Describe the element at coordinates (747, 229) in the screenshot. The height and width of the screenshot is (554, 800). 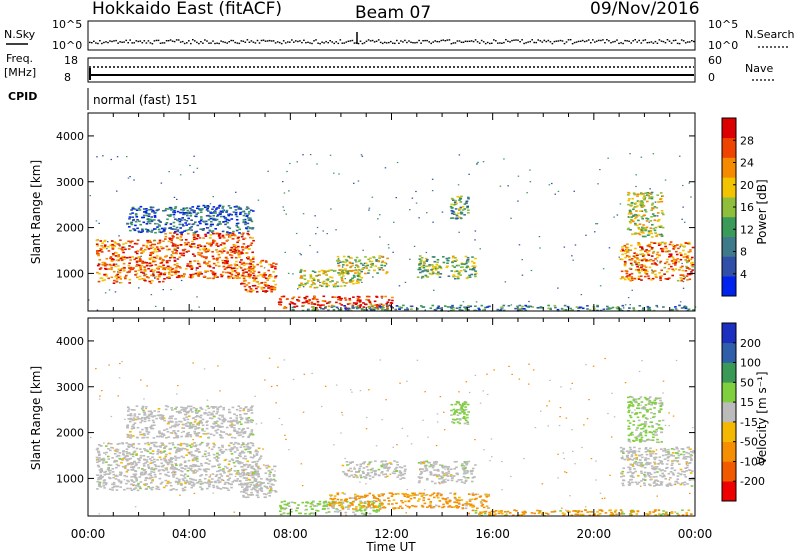
I see `colorbar-tick-label: 12` at that location.